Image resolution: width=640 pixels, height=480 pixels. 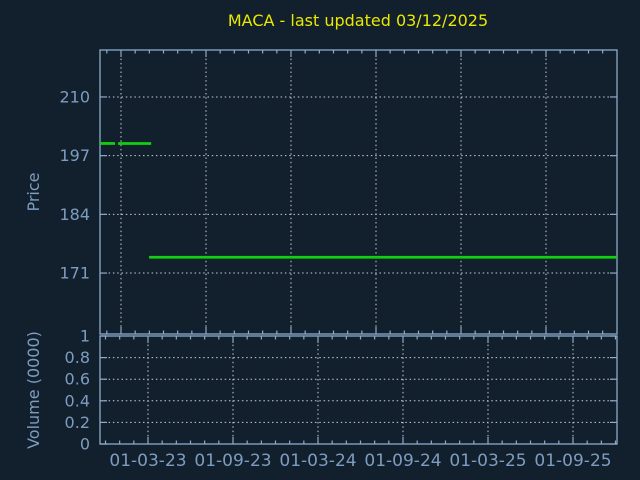 What do you see at coordinates (74, 155) in the screenshot?
I see `y-tick-label: 197` at bounding box center [74, 155].